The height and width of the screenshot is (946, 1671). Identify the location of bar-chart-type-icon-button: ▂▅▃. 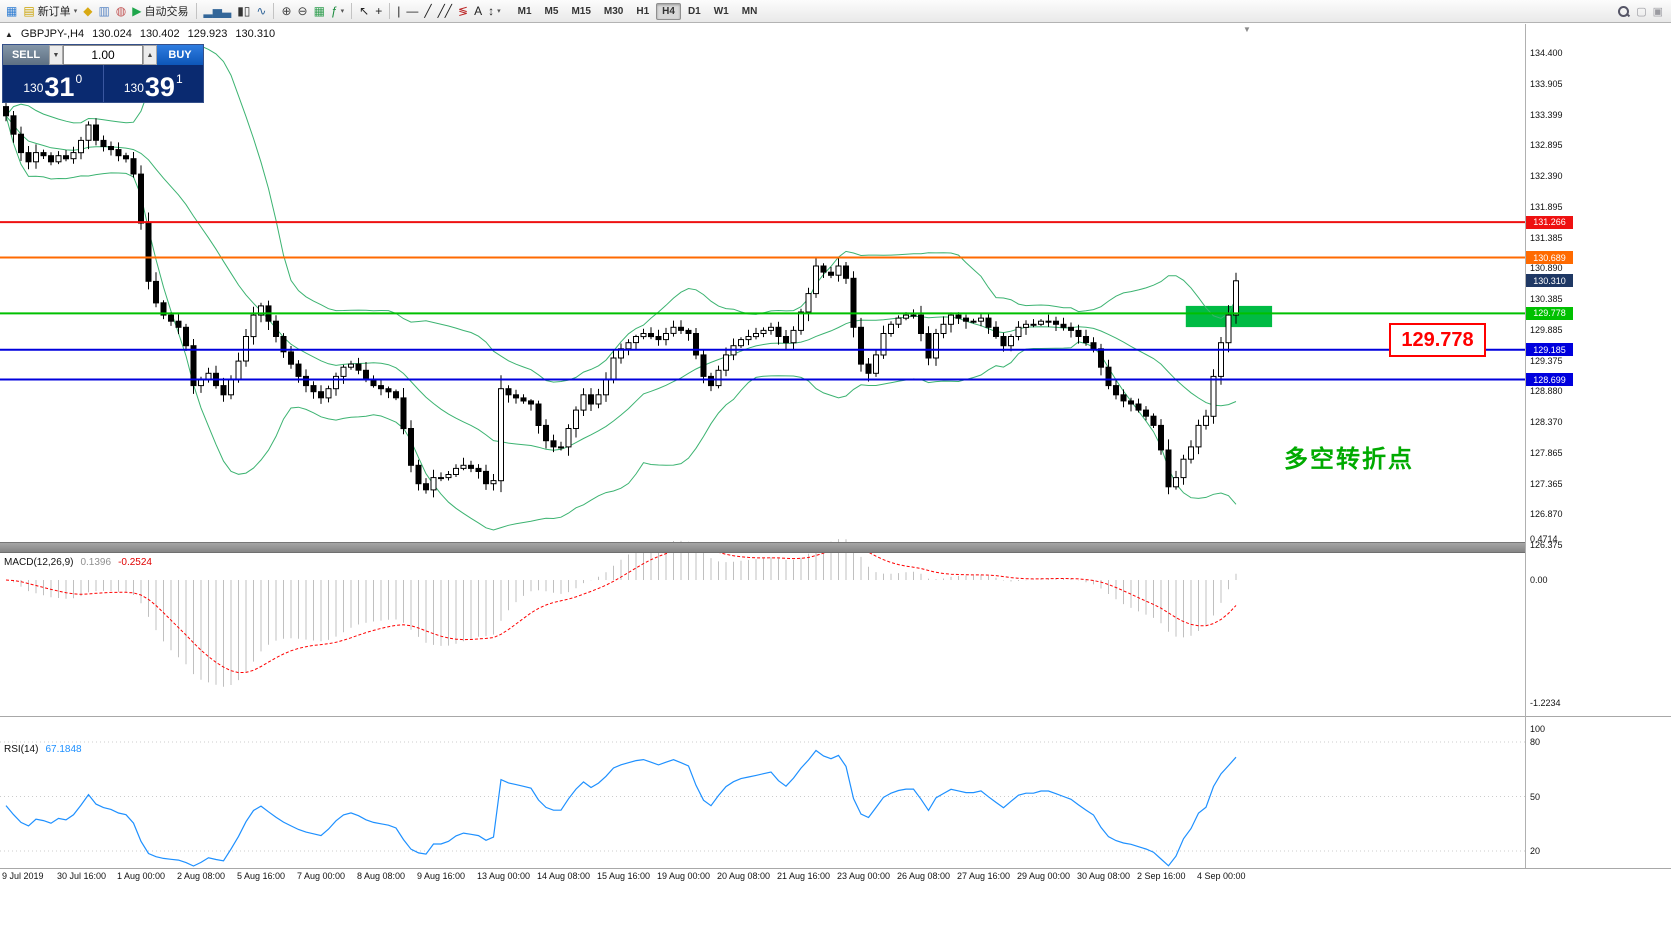
(218, 11).